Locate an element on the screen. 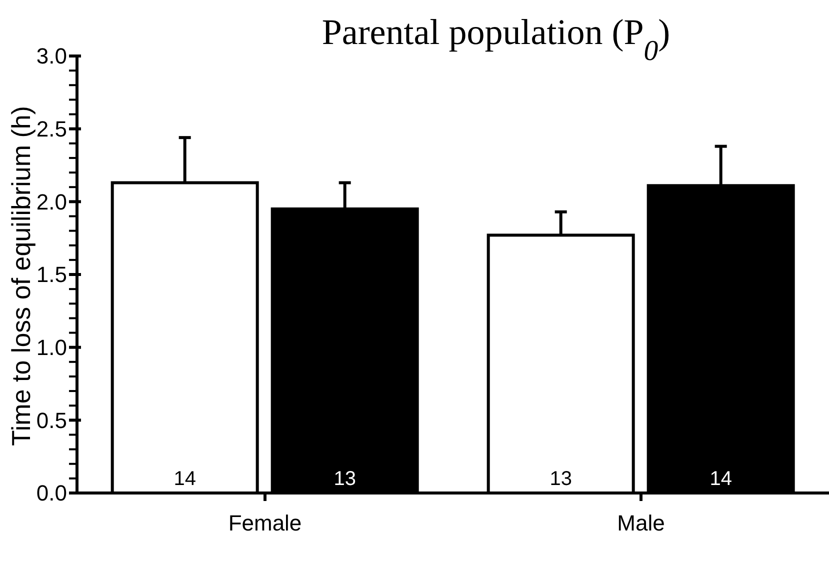  y-tick-label: 2.5 is located at coordinates (51, 129).